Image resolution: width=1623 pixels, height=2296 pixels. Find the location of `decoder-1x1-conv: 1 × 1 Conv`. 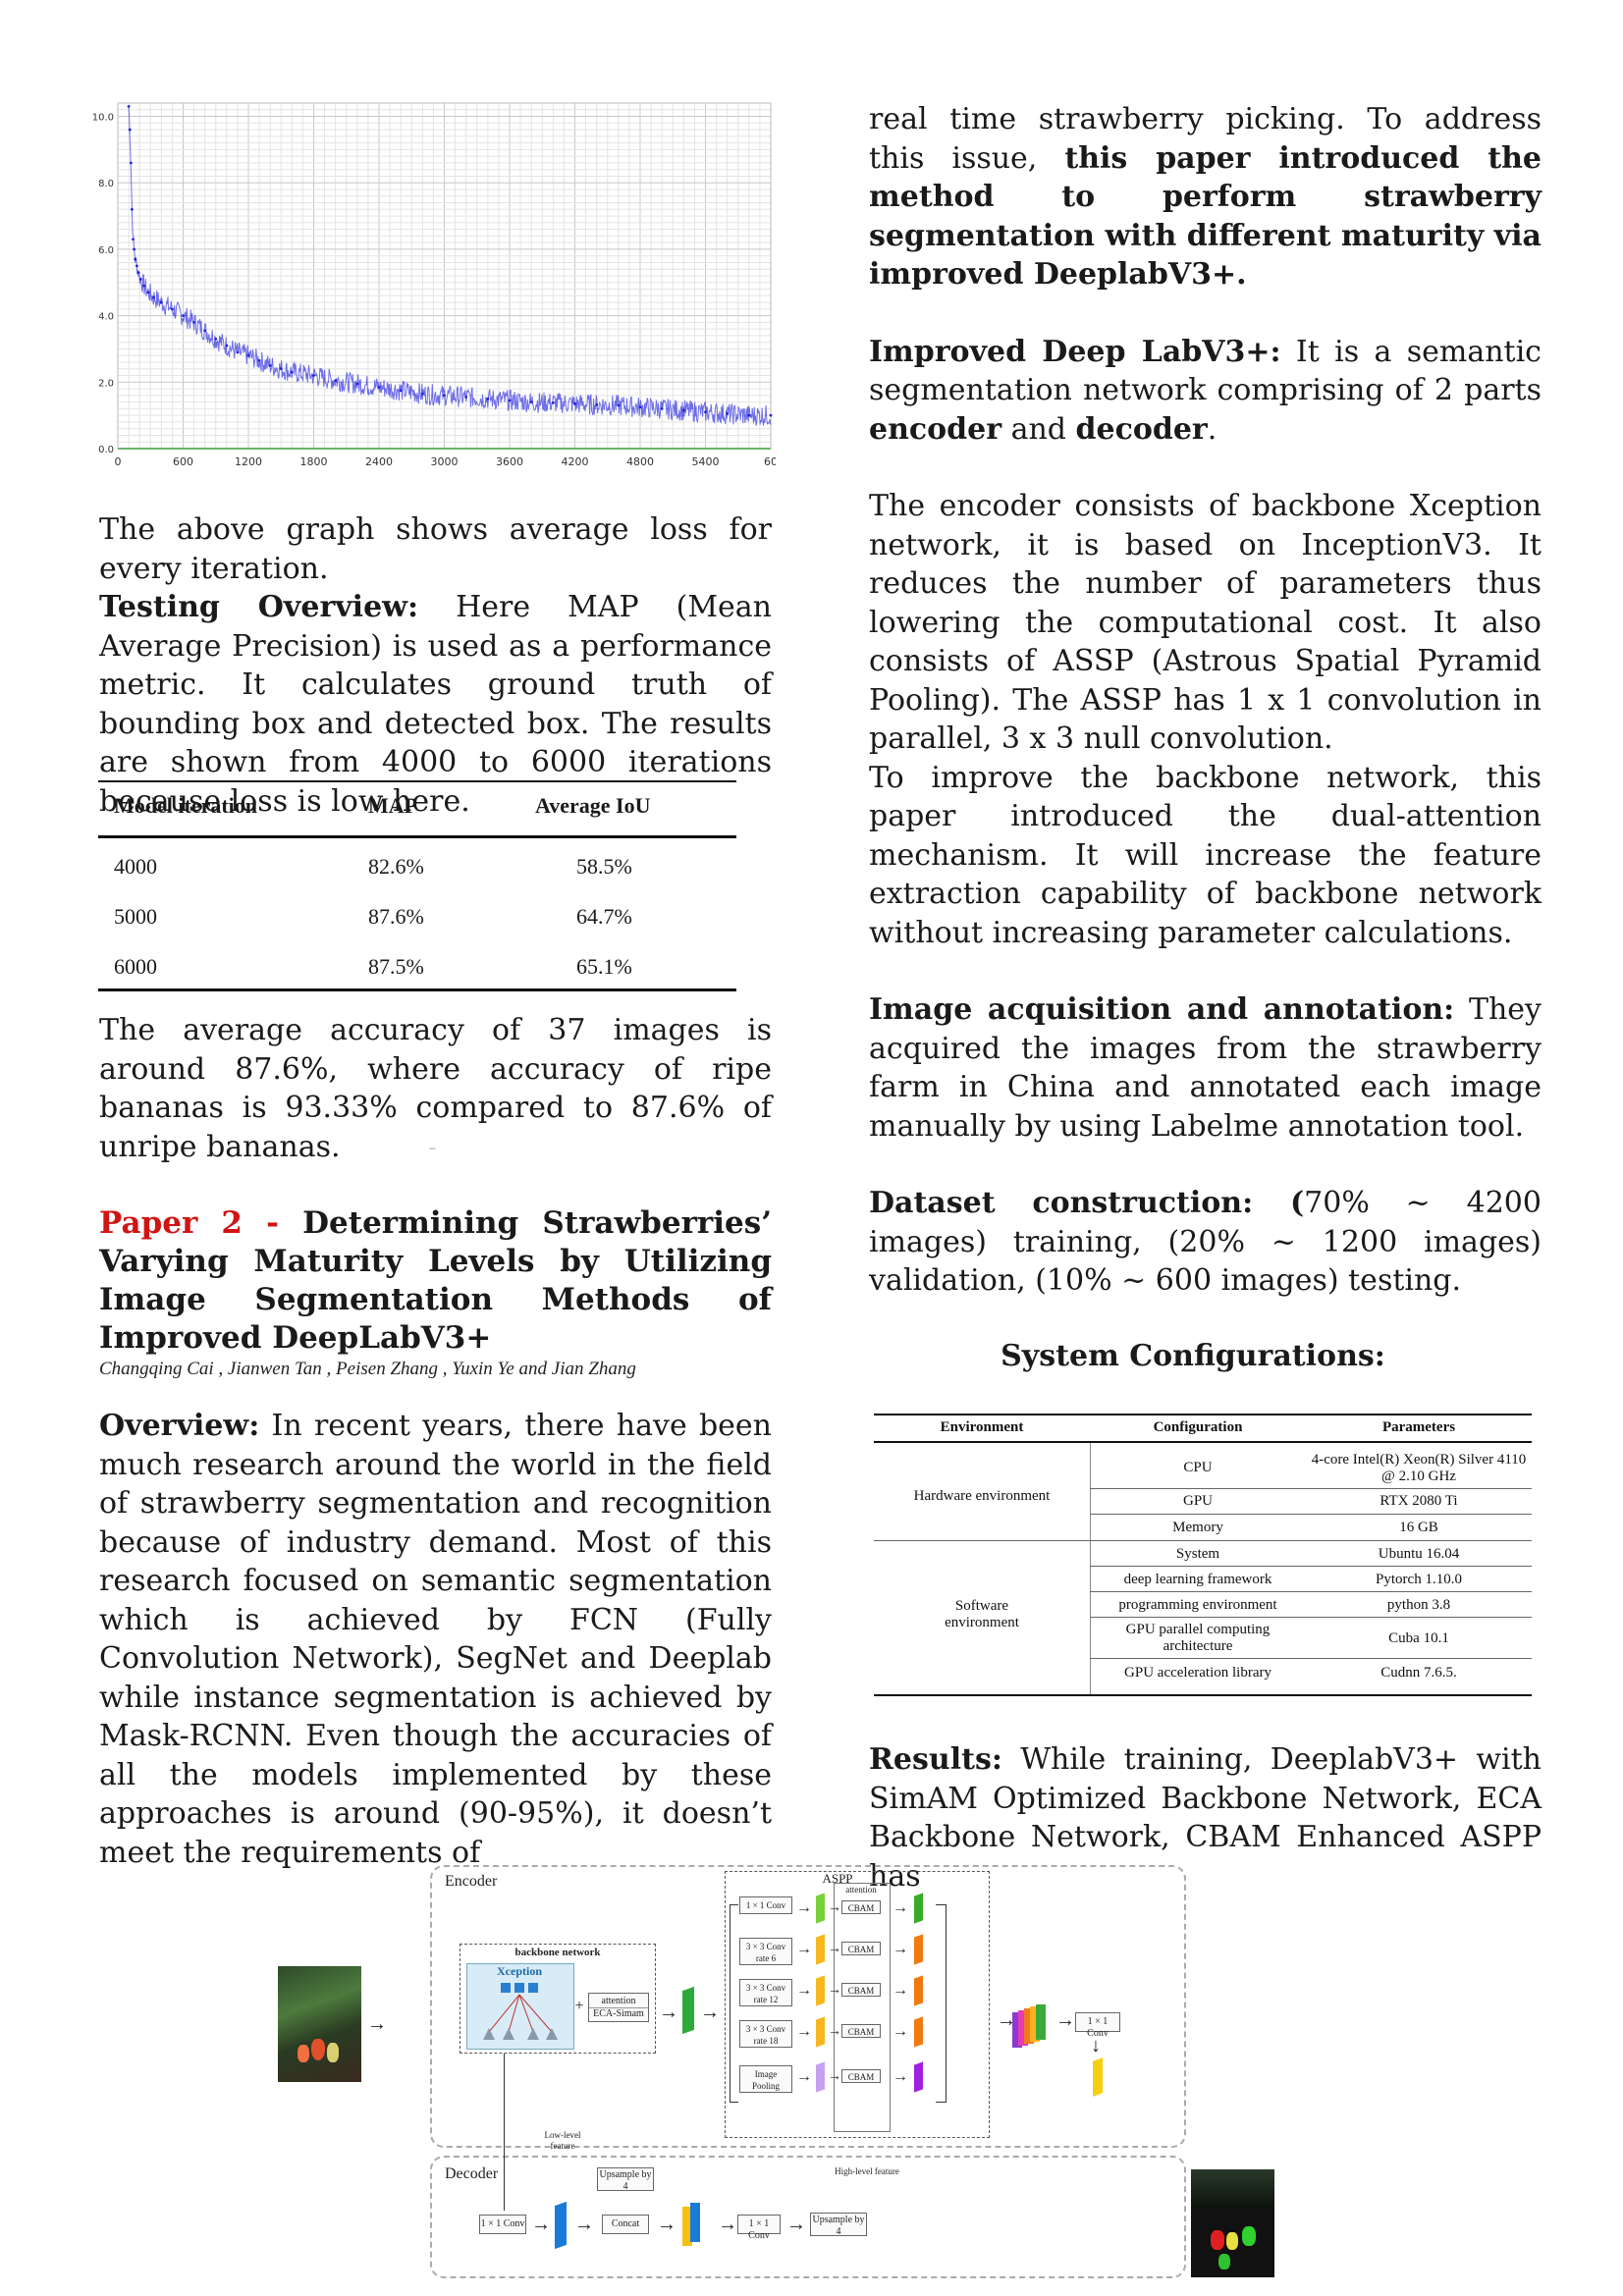

decoder-1x1-conv: 1 × 1 Conv is located at coordinates (502, 2225).